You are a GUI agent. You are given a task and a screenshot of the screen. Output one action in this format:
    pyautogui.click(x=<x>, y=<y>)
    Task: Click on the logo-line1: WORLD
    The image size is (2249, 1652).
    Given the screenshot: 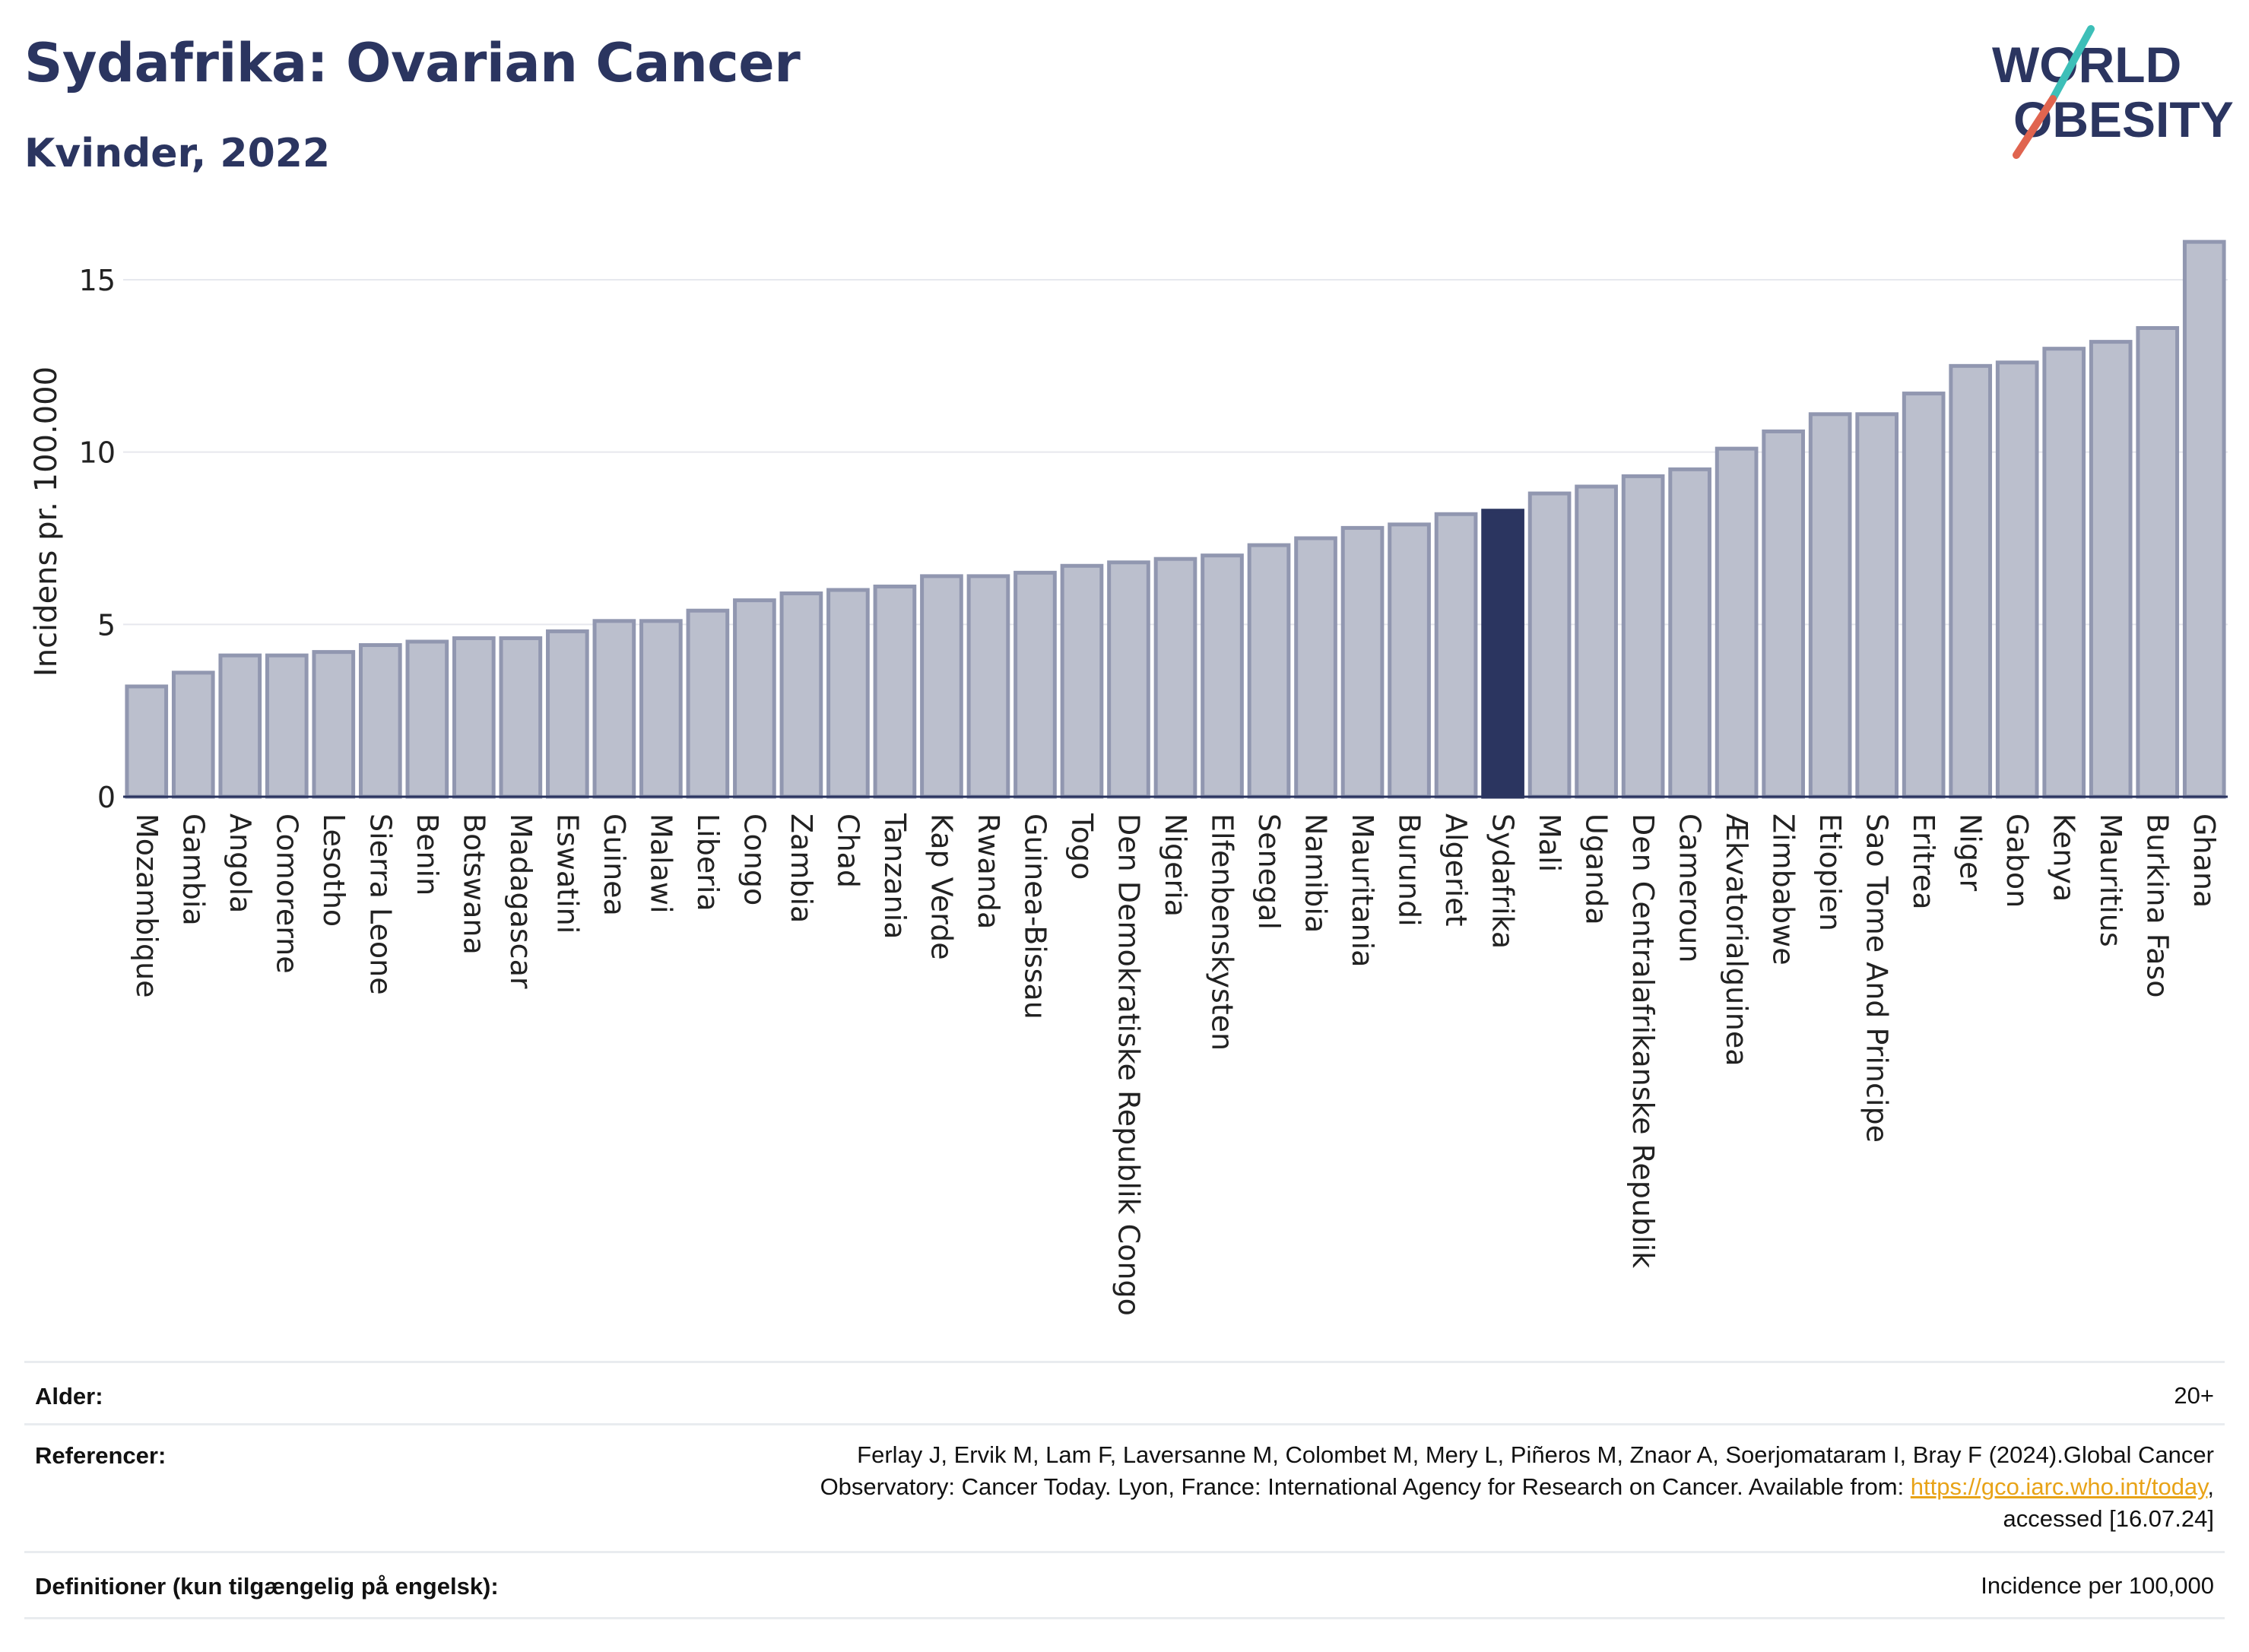 What is the action you would take?
    pyautogui.click(x=2086, y=64)
    